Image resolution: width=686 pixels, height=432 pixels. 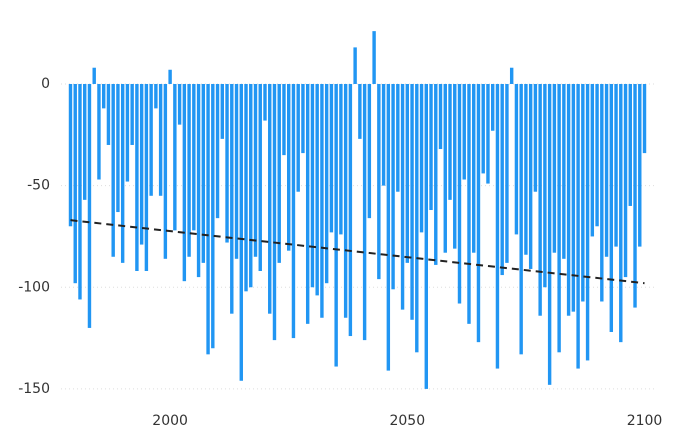 What do you see at coordinates (45, 84) in the screenshot?
I see `y-tick-label: 0` at bounding box center [45, 84].